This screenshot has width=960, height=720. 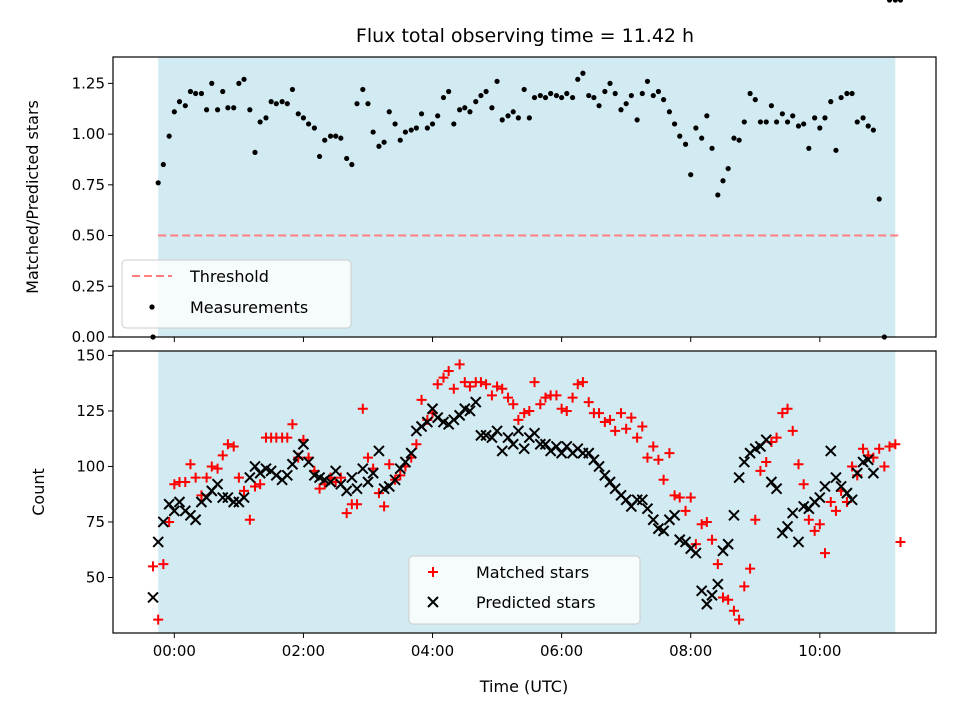 What do you see at coordinates (95, 577) in the screenshot?
I see `count-y-tick-label: 50` at bounding box center [95, 577].